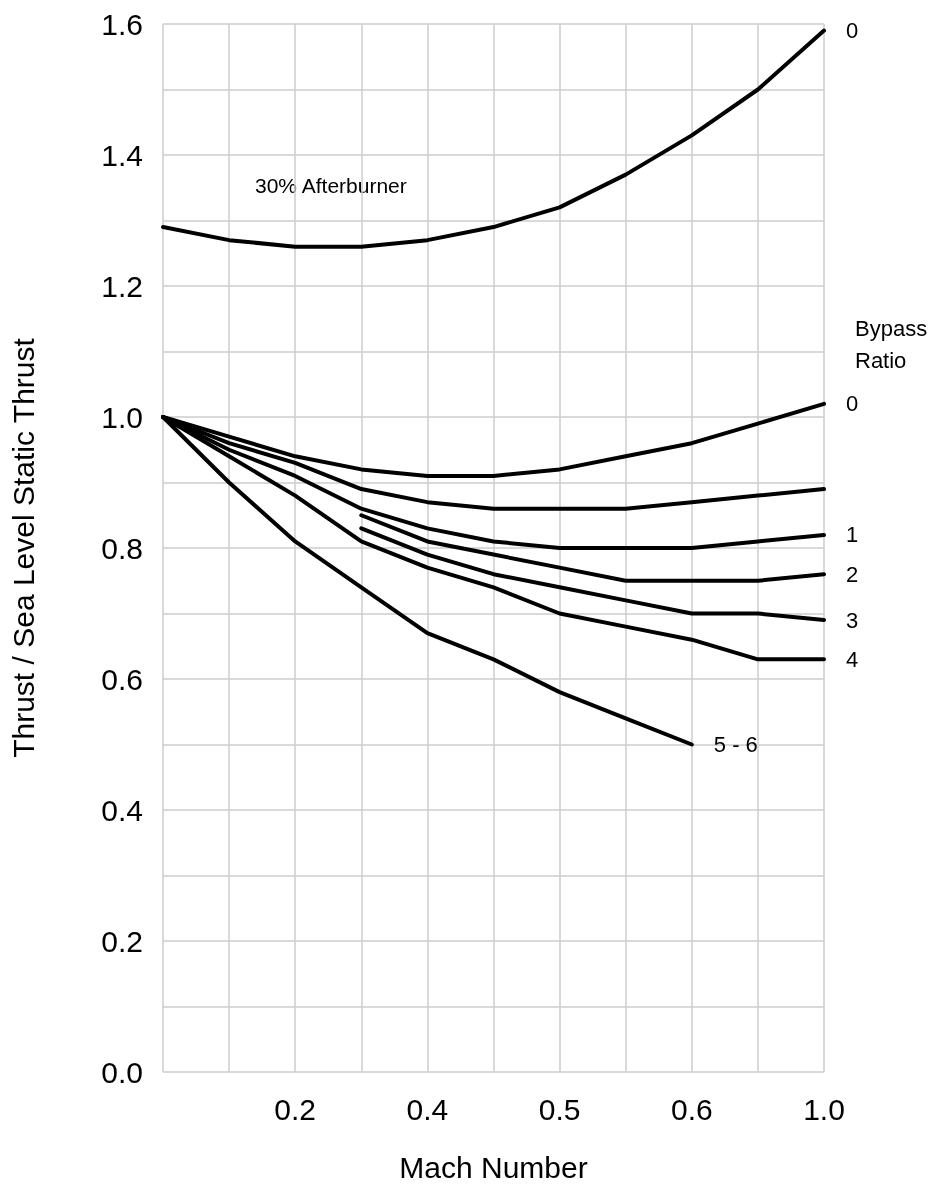 Image resolution: width=937 pixels, height=1190 pixels. I want to click on y-tick-label: 0.4, so click(122, 810).